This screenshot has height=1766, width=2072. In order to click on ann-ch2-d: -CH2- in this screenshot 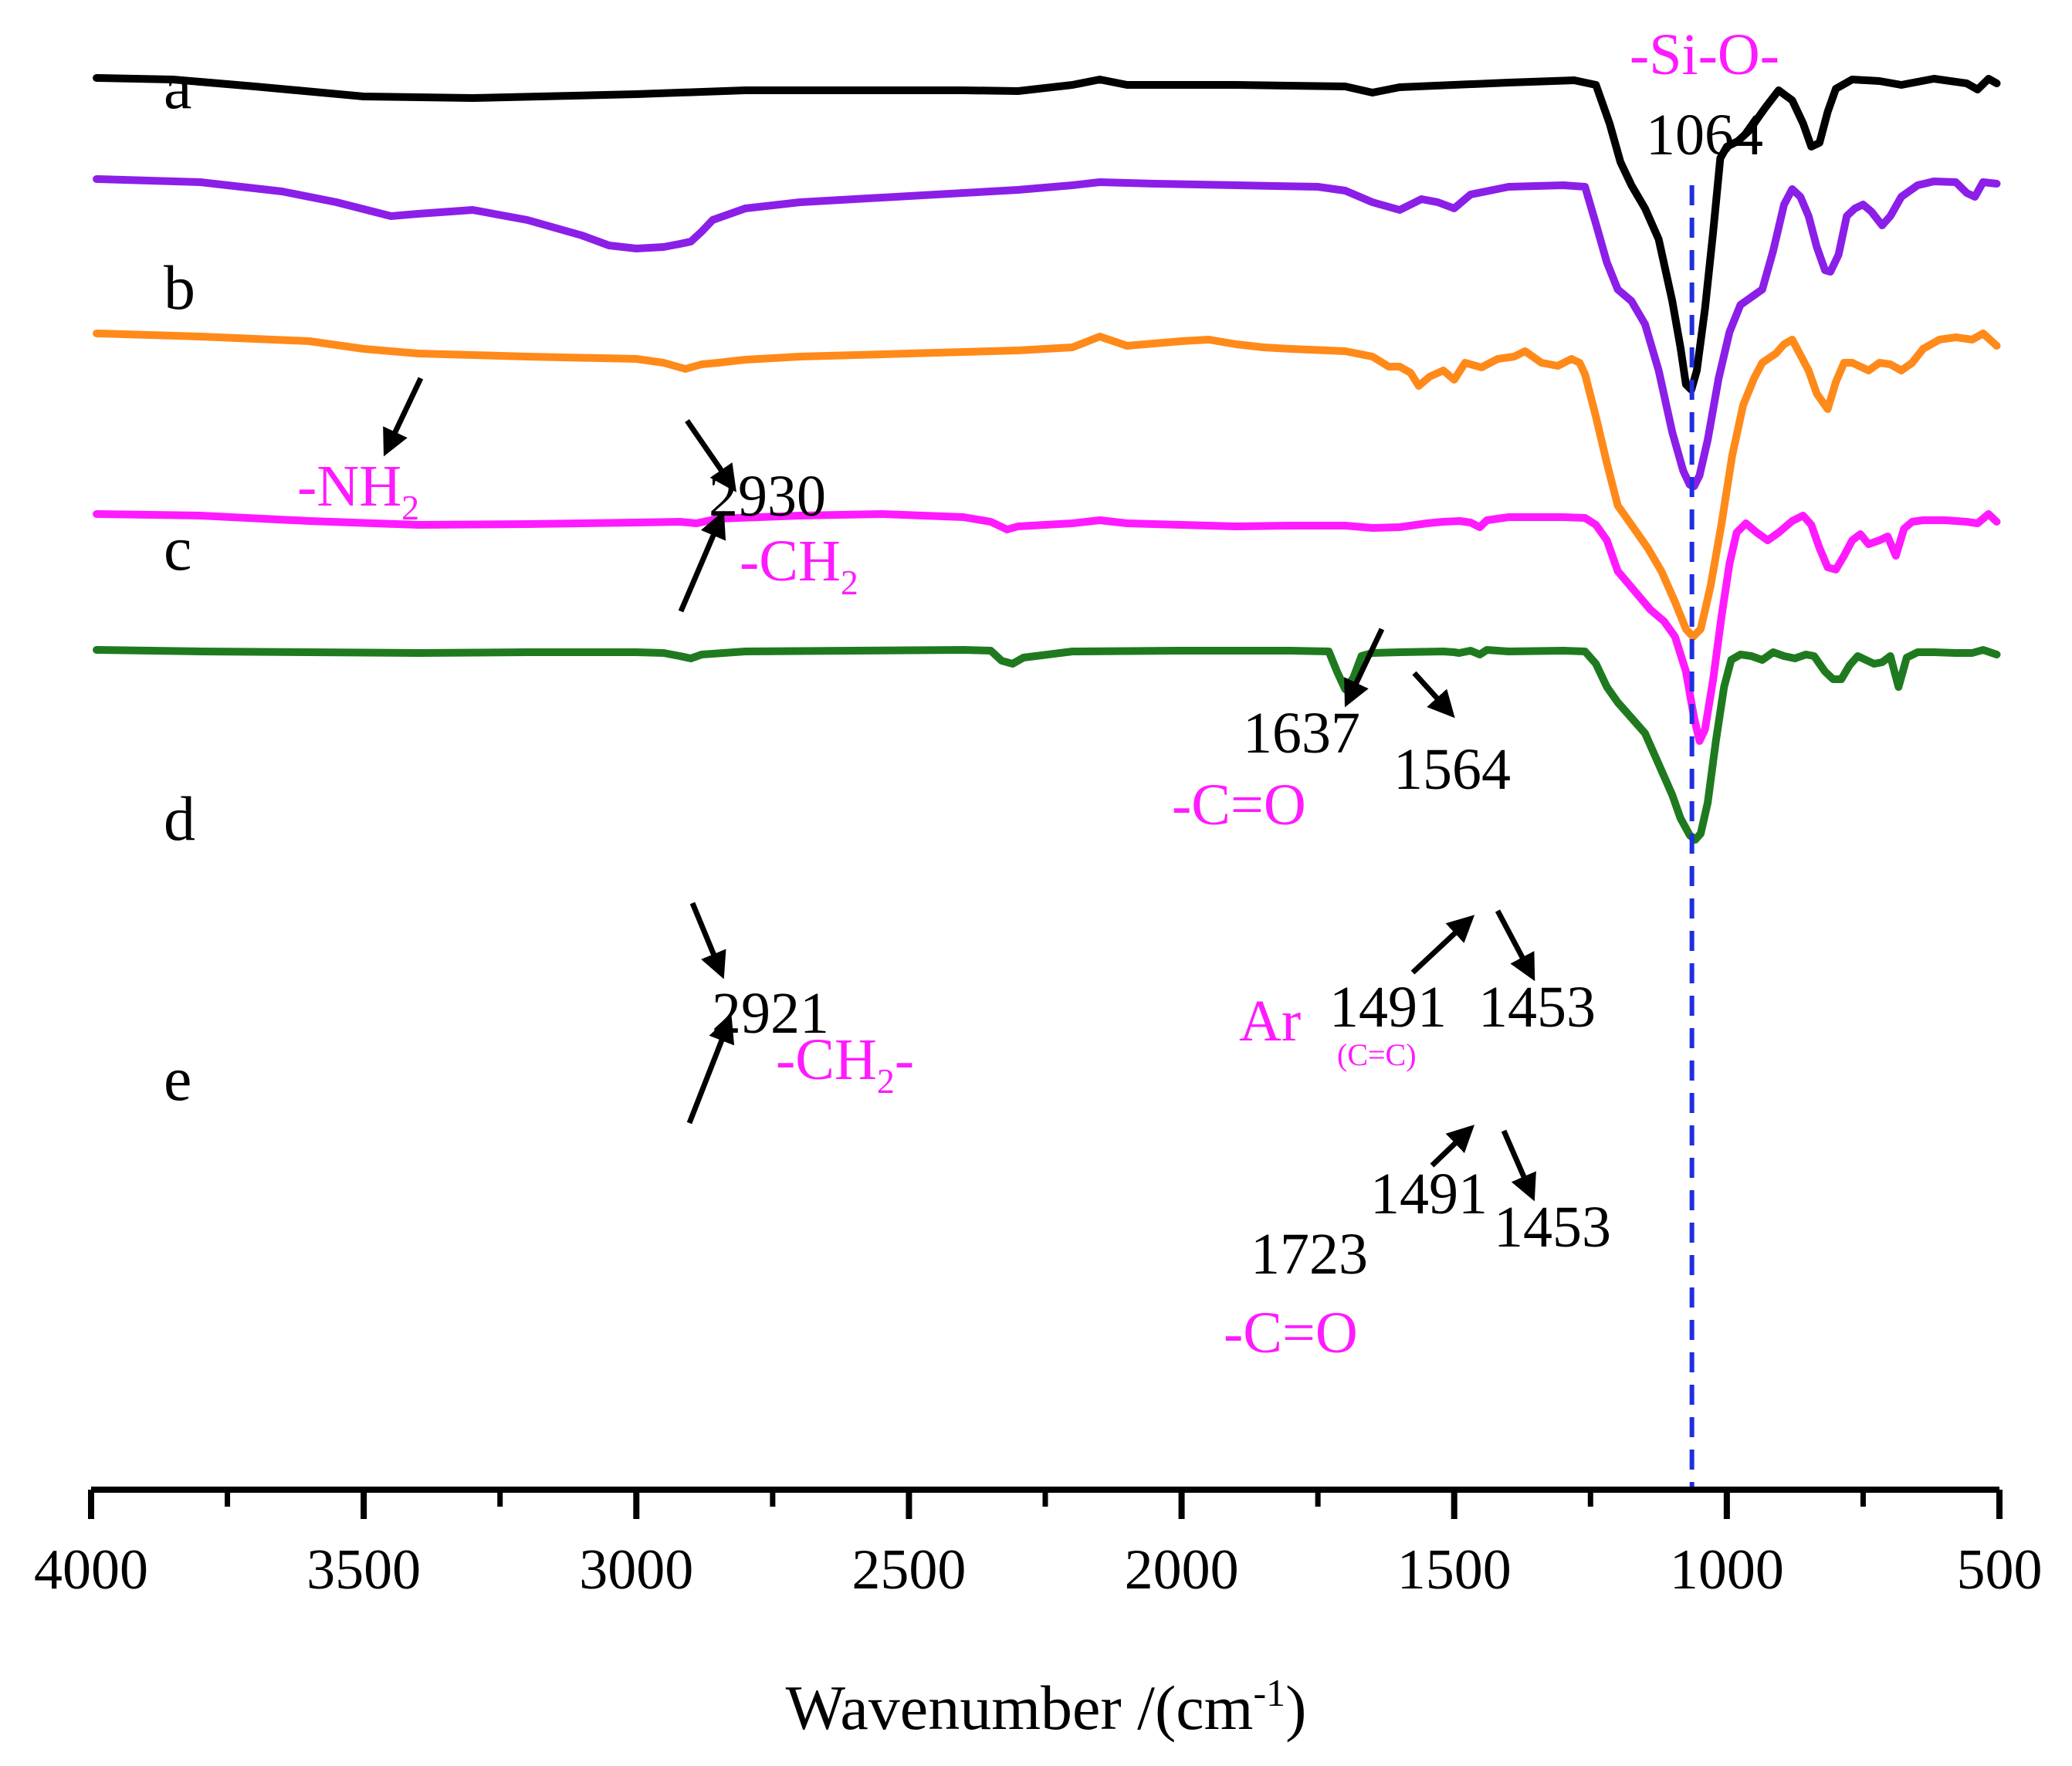, I will do `click(845, 1064)`.